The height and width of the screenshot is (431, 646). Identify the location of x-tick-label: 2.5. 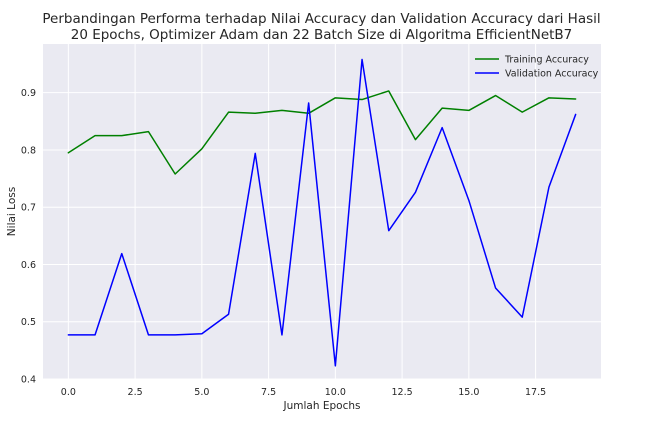
(135, 392).